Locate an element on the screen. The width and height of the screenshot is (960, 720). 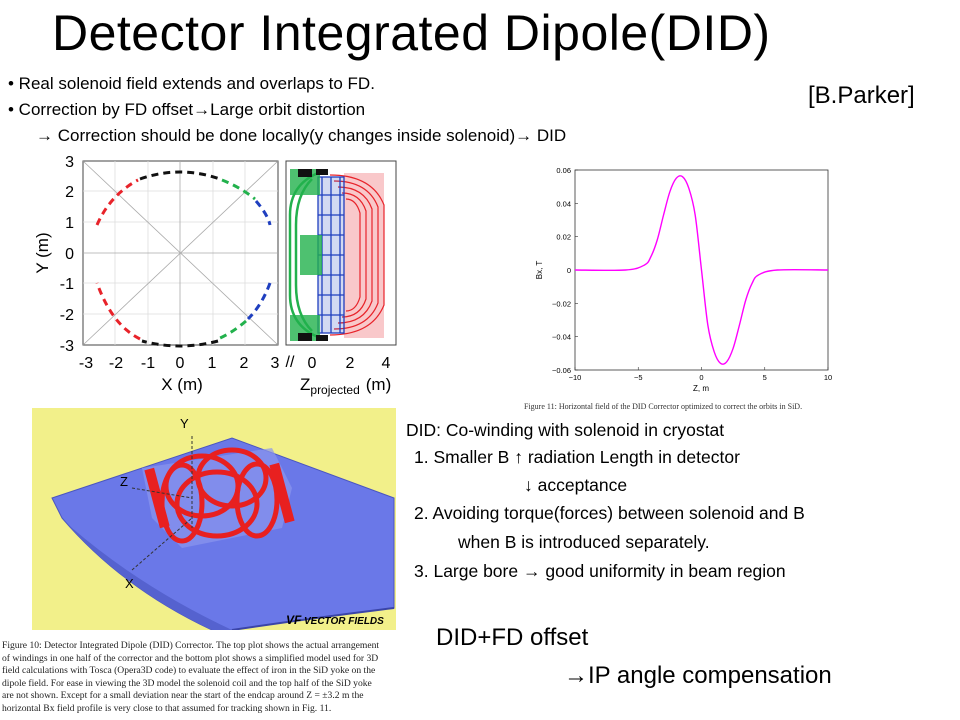
chart-y-tick: 0.06 is located at coordinates (563, 170).